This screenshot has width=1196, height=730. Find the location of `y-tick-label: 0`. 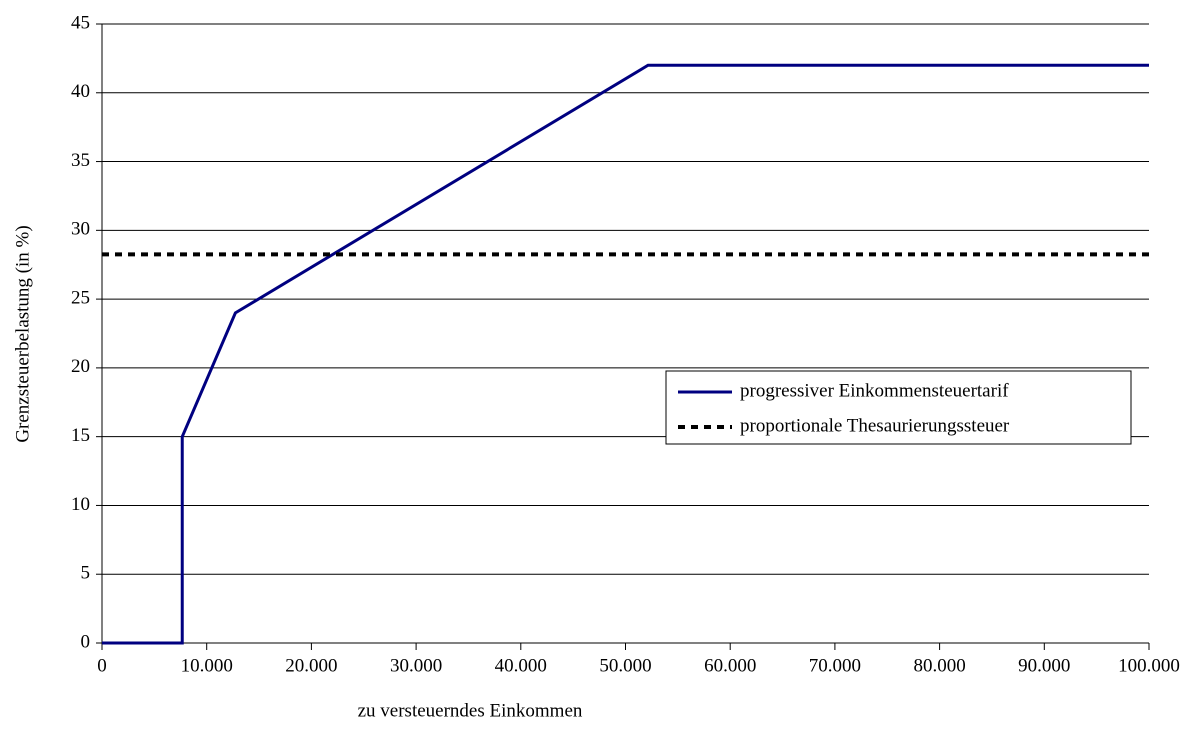

y-tick-label: 0 is located at coordinates (86, 641).